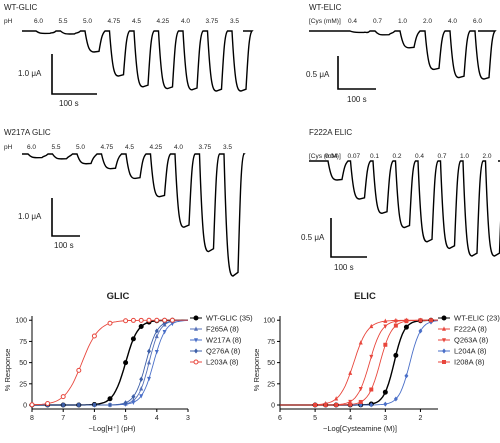  What do you see at coordinates (107, 147) in the screenshot?
I see `concentration-label: 4.75` at bounding box center [107, 147].